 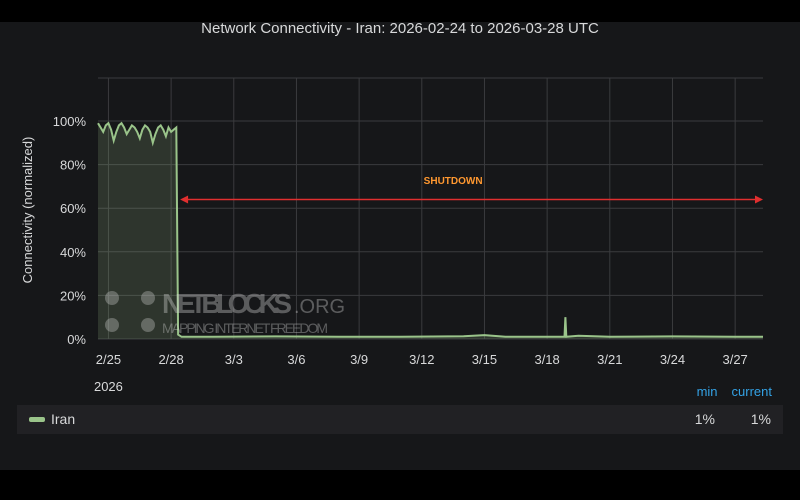 I want to click on legend-col-min: min, so click(x=707, y=391).